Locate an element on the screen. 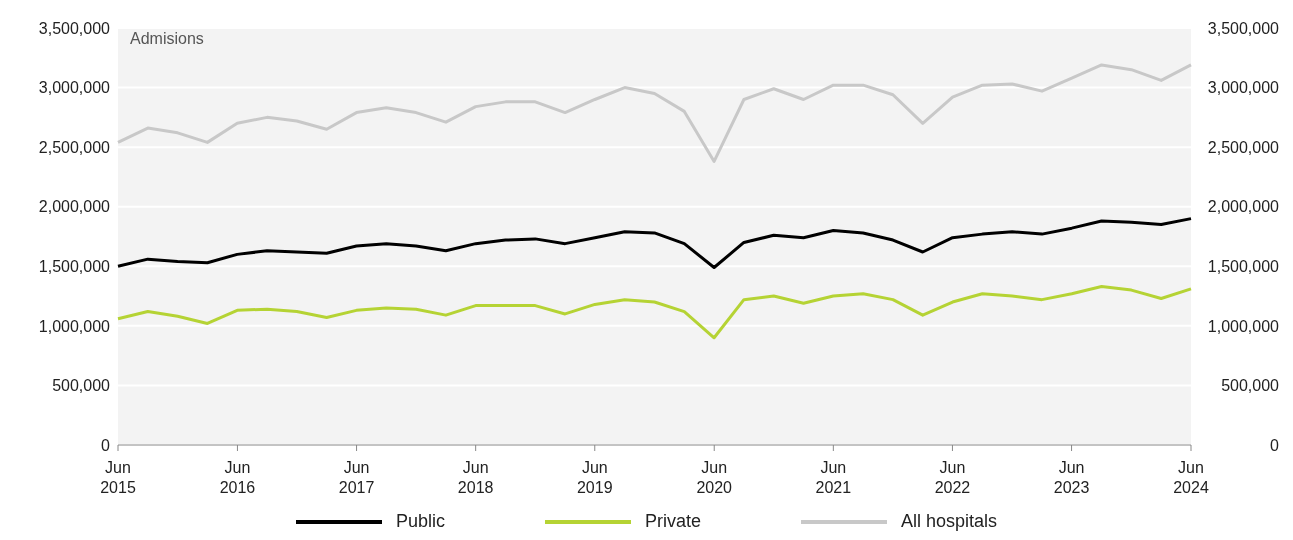  y2-tick-label: 1,500,000 is located at coordinates (1243, 266).